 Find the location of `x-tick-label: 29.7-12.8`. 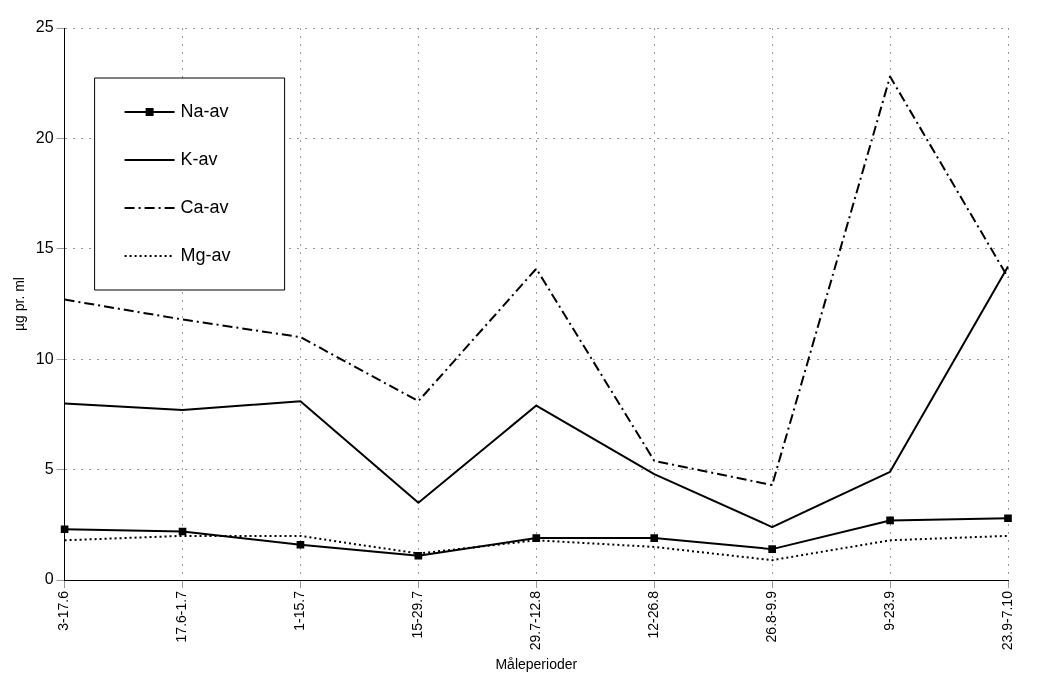

x-tick-label: 29.7-12.8 is located at coordinates (535, 620).